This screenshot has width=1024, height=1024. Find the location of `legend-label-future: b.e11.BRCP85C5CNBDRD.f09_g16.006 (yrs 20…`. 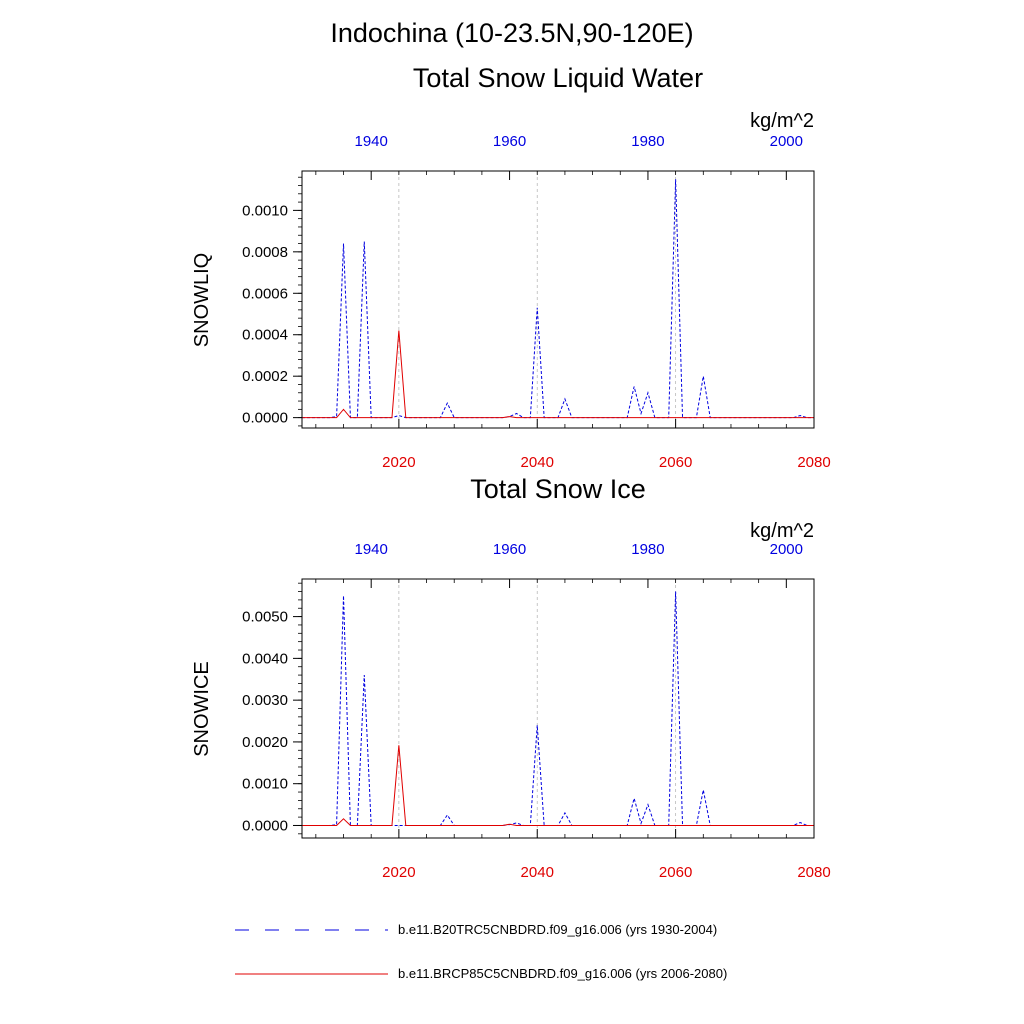

legend-label-future: b.e11.BRCP85C5CNBDRD.f09_g16.006 (yrs 20… is located at coordinates (562, 973).